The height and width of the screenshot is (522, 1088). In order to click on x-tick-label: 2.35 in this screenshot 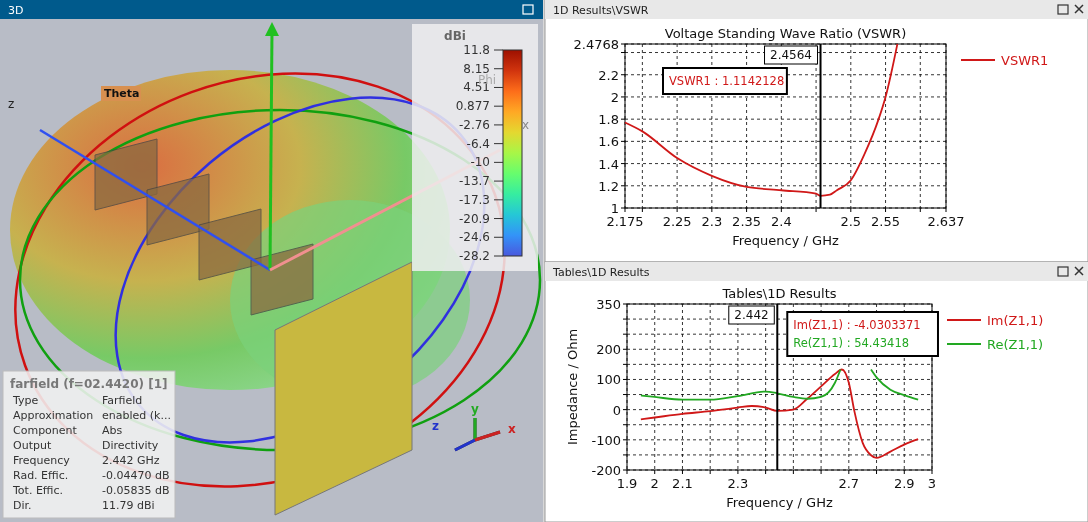, I will do `click(747, 221)`.